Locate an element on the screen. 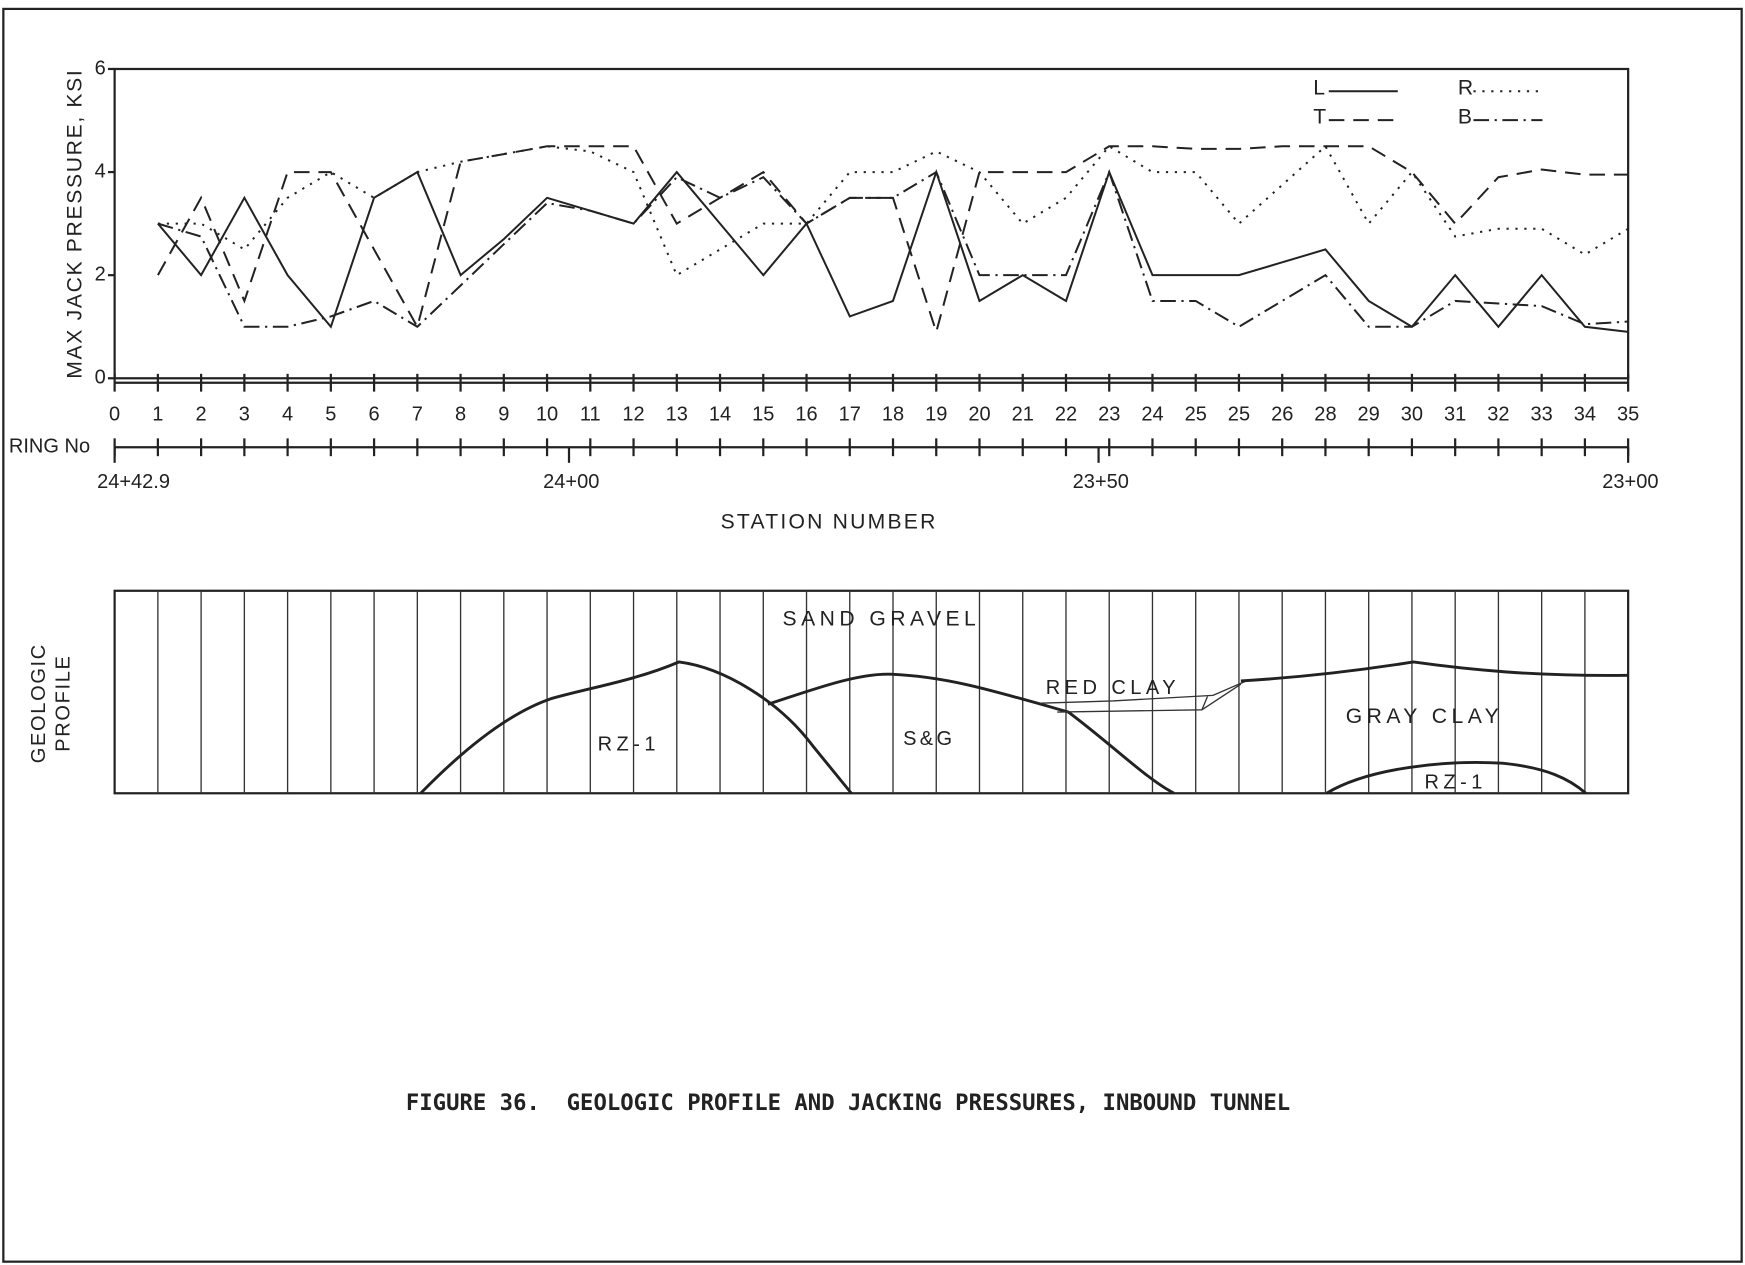 The height and width of the screenshot is (1265, 1745). legend-label: B is located at coordinates (1465, 117).